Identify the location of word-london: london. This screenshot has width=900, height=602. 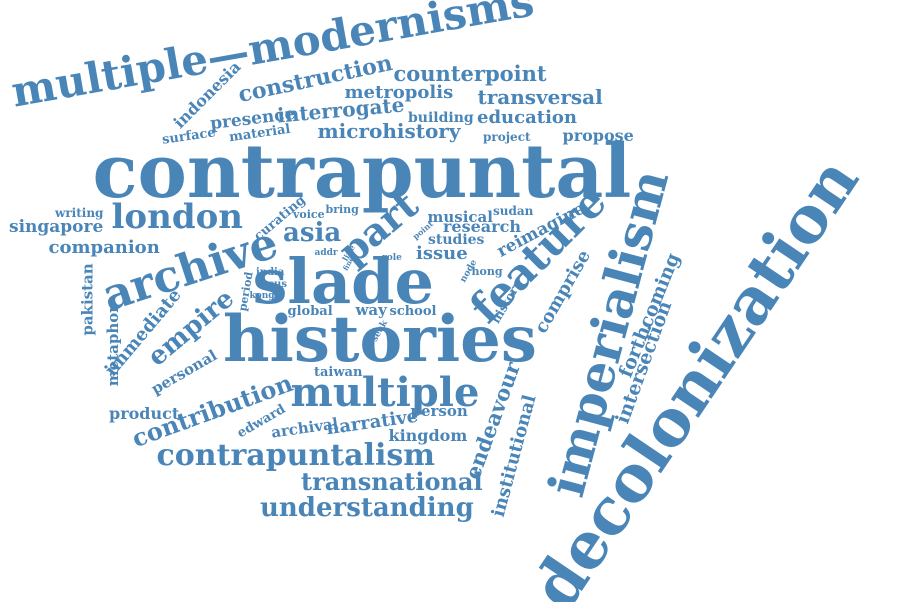
(177, 217).